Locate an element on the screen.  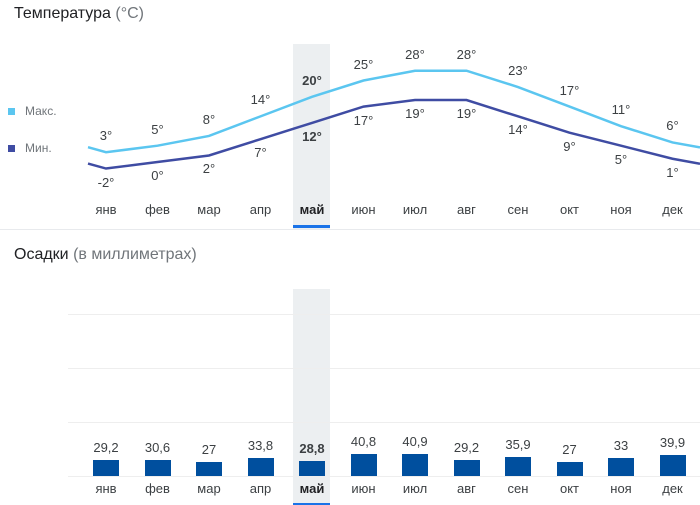
legend-min-swatch is located at coordinates (11, 148).